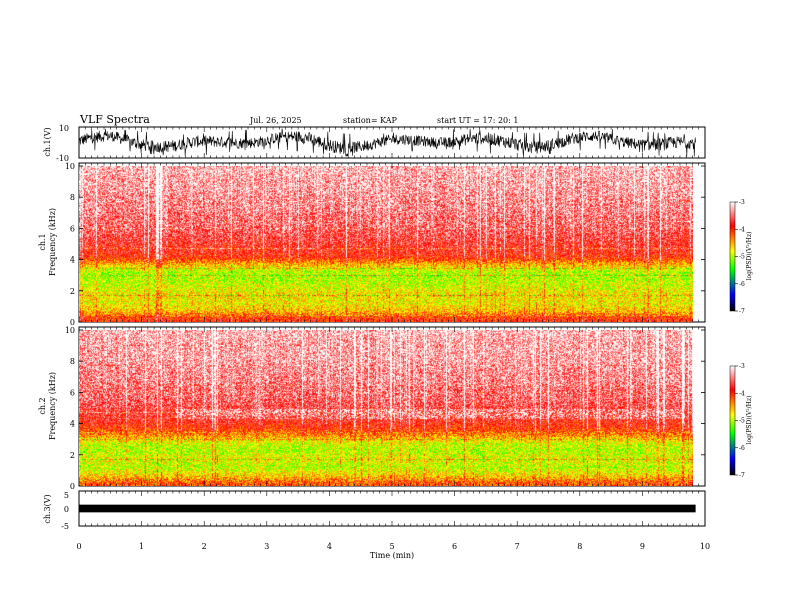 The image size is (792, 612). What do you see at coordinates (742, 229) in the screenshot?
I see `ch1-colorbar-tick-label: -4` at bounding box center [742, 229].